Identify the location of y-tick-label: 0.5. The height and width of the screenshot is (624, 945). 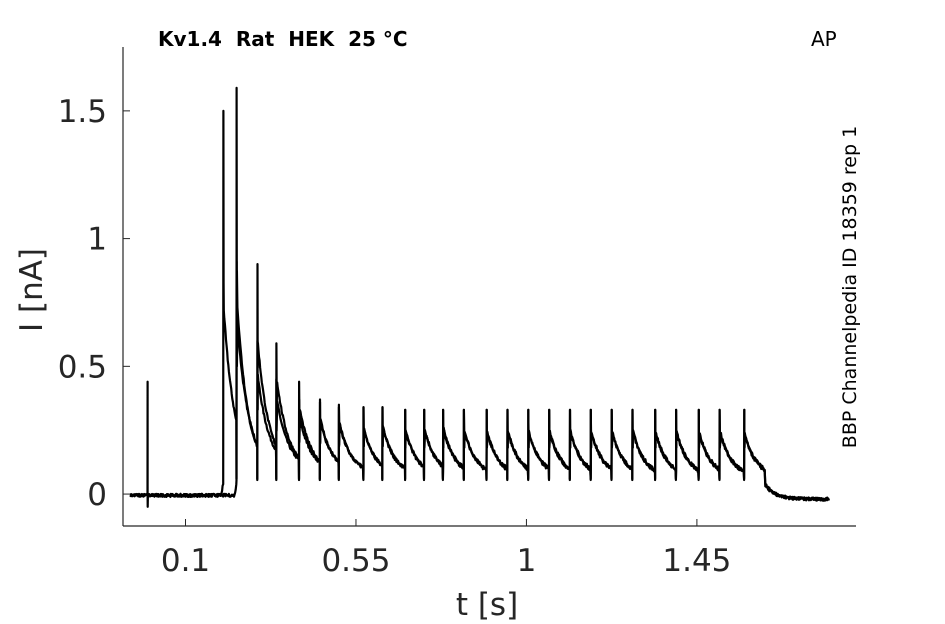
(82, 367).